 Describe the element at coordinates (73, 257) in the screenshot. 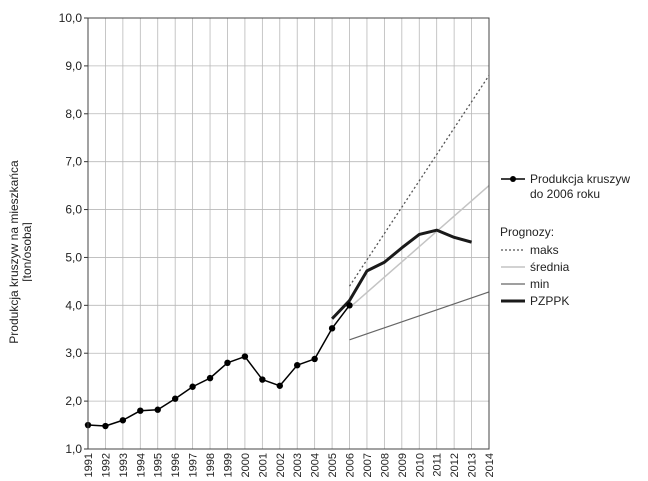

I see `y-tick-label-4: 5,0` at that location.